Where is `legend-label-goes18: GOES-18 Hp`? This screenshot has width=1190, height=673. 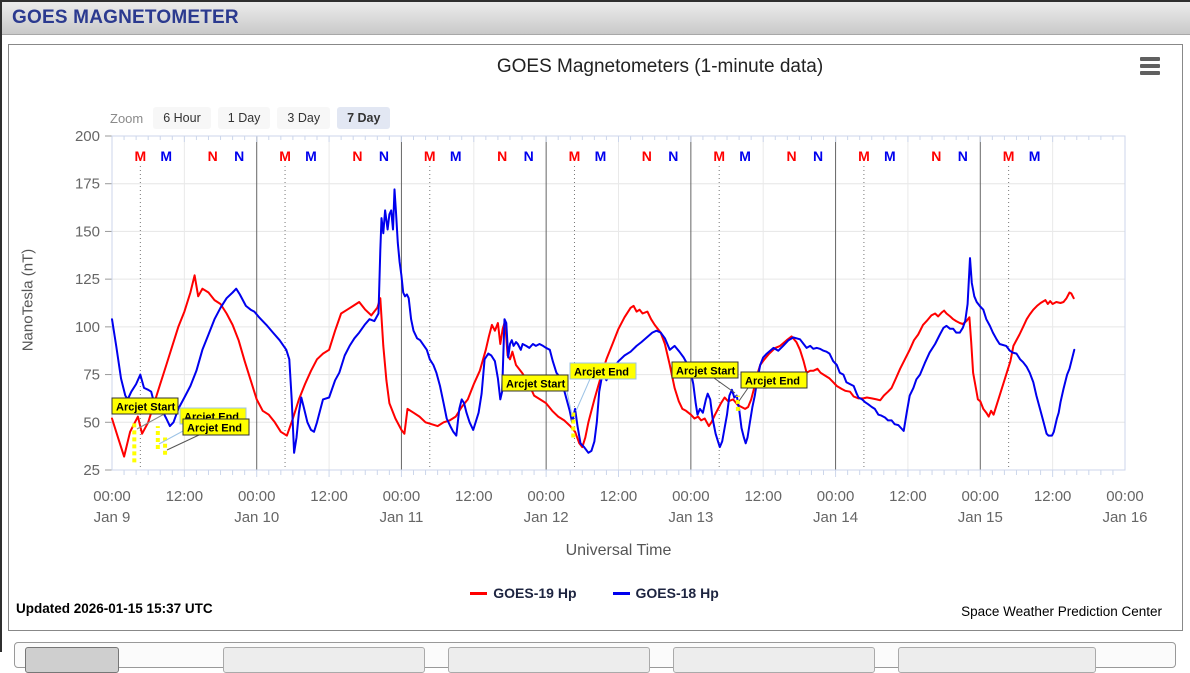
legend-label-goes18: GOES-18 Hp is located at coordinates (677, 593).